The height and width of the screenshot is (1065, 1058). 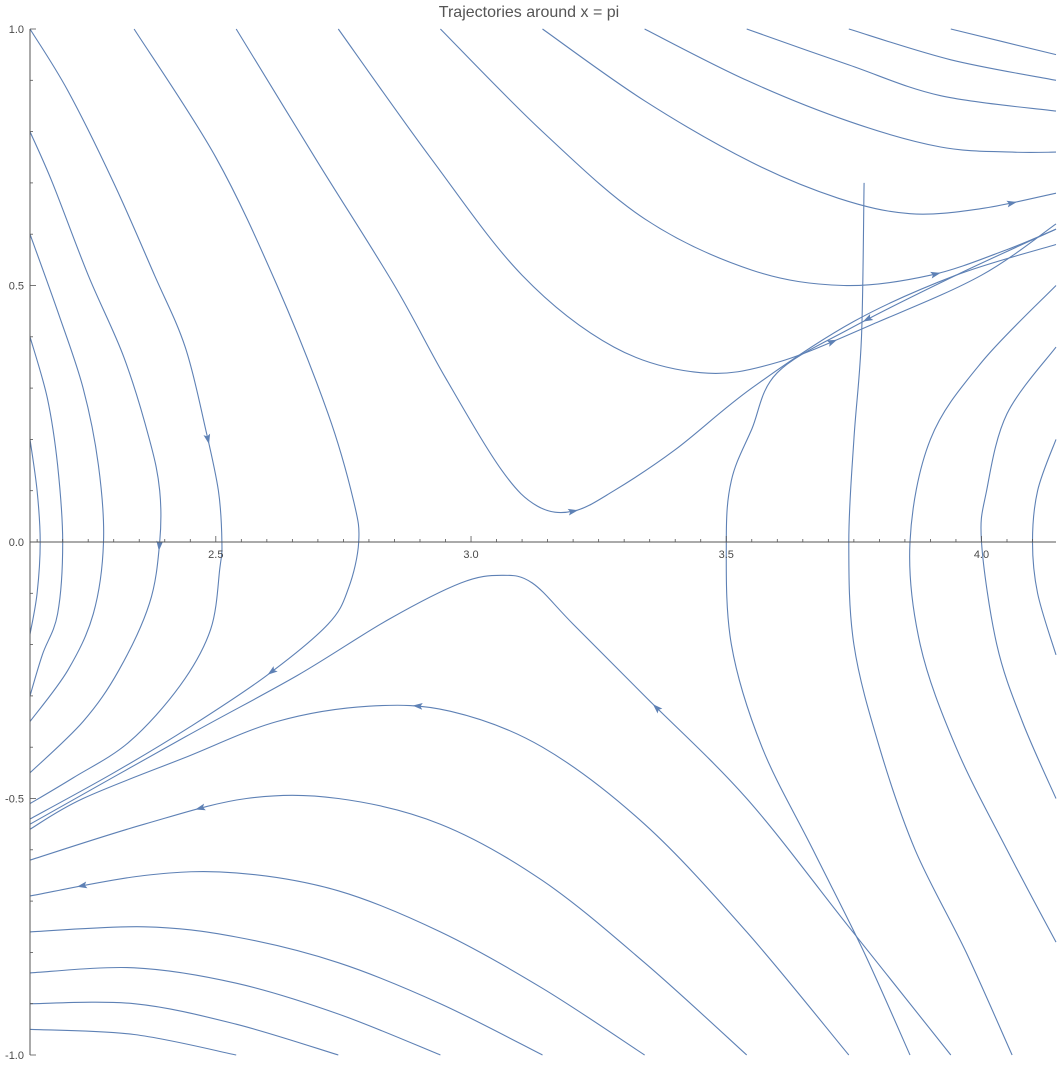 What do you see at coordinates (470, 555) in the screenshot?
I see `x-tick-label: 3.0` at bounding box center [470, 555].